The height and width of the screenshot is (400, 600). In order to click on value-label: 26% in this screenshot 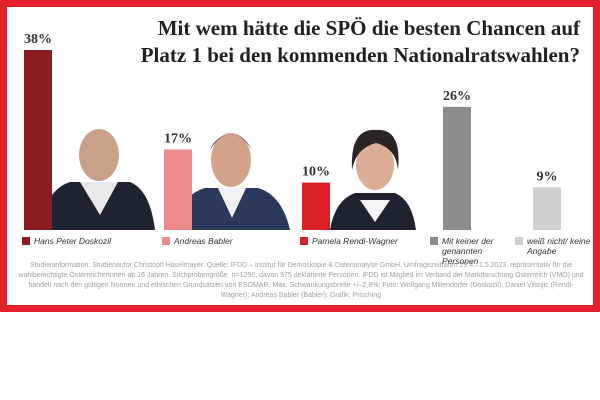, I will do `click(457, 96)`.